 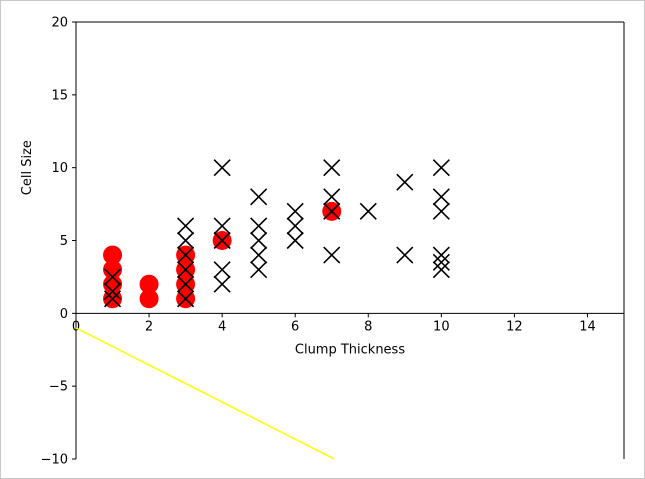 What do you see at coordinates (587, 326) in the screenshot?
I see `x-tick-label: 14` at bounding box center [587, 326].